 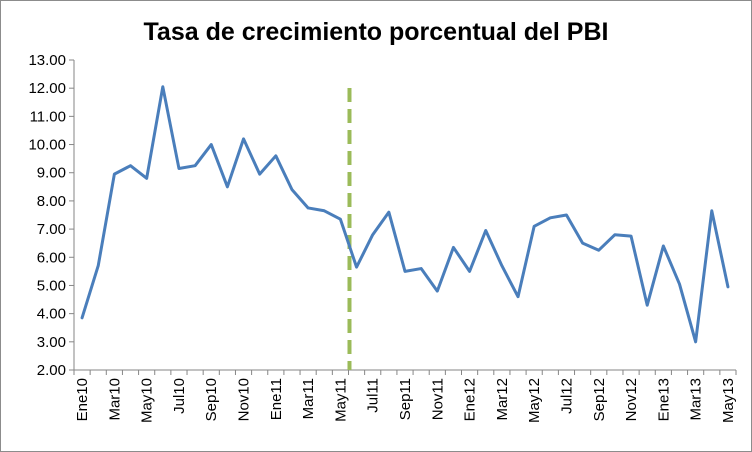 I want to click on x-tick-label: Sep11, so click(x=405, y=399).